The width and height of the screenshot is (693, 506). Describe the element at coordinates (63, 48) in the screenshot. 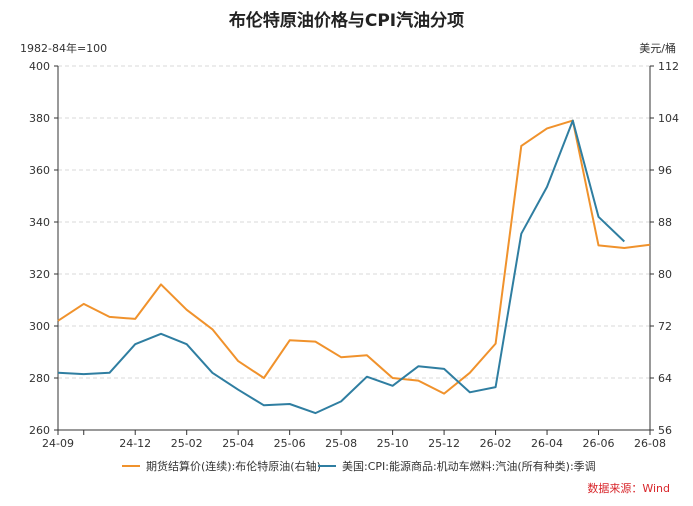

I see `left-axis-unit: 1982-84年=100` at that location.